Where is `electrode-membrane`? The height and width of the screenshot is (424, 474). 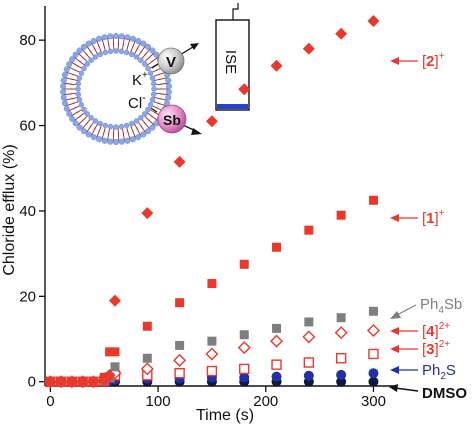 electrode-membrane is located at coordinates (232, 106).